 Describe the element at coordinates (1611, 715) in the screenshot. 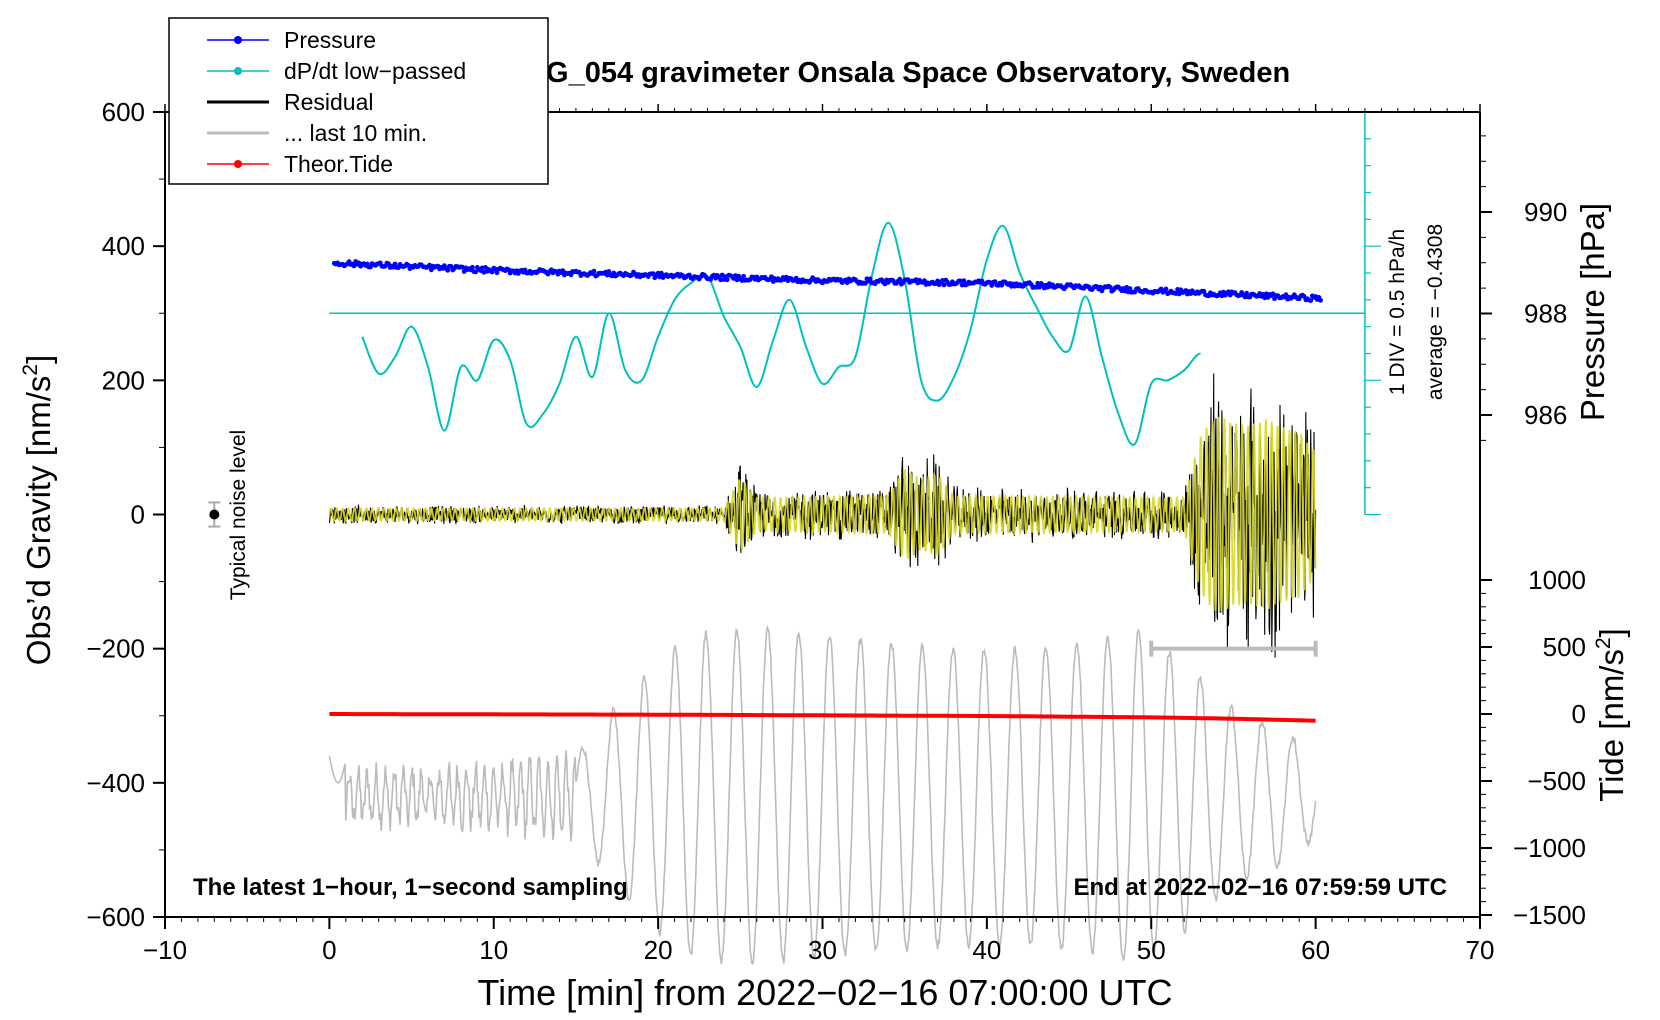

I see `tide-axis-label: Tide [nm/s2]` at that location.